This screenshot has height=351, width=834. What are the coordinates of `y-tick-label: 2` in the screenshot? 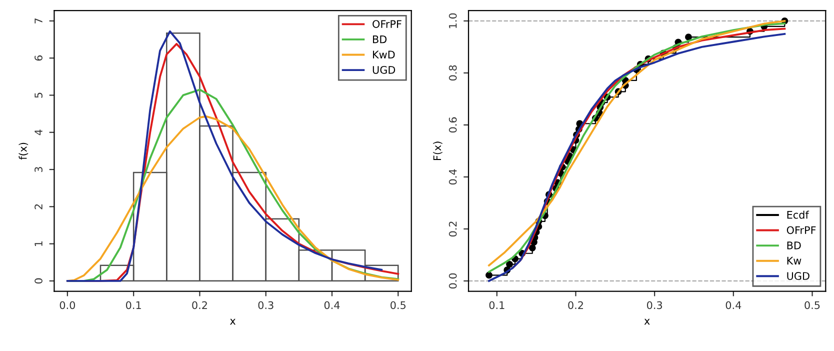 It's located at (38, 207).